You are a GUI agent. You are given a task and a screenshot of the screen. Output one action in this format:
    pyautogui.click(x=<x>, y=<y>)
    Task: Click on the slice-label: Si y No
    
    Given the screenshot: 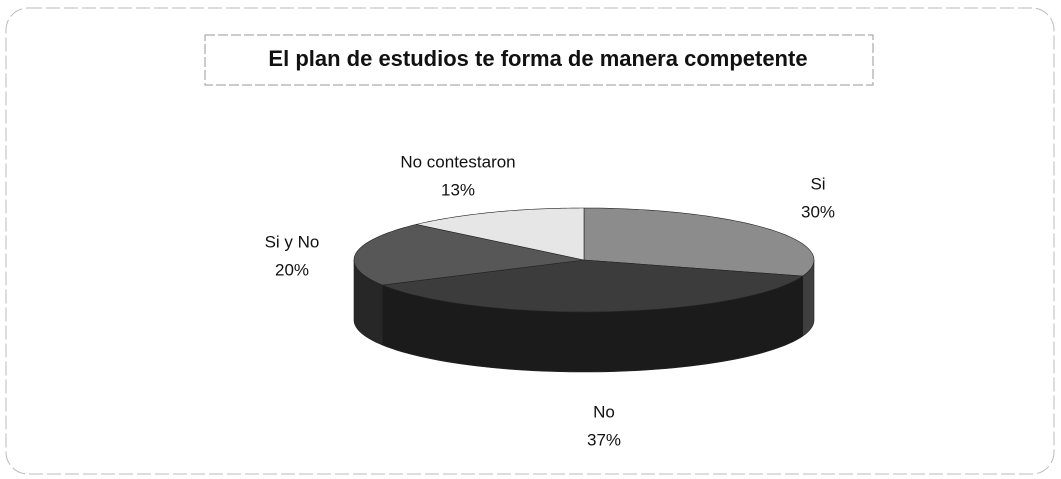 What is the action you would take?
    pyautogui.click(x=292, y=241)
    